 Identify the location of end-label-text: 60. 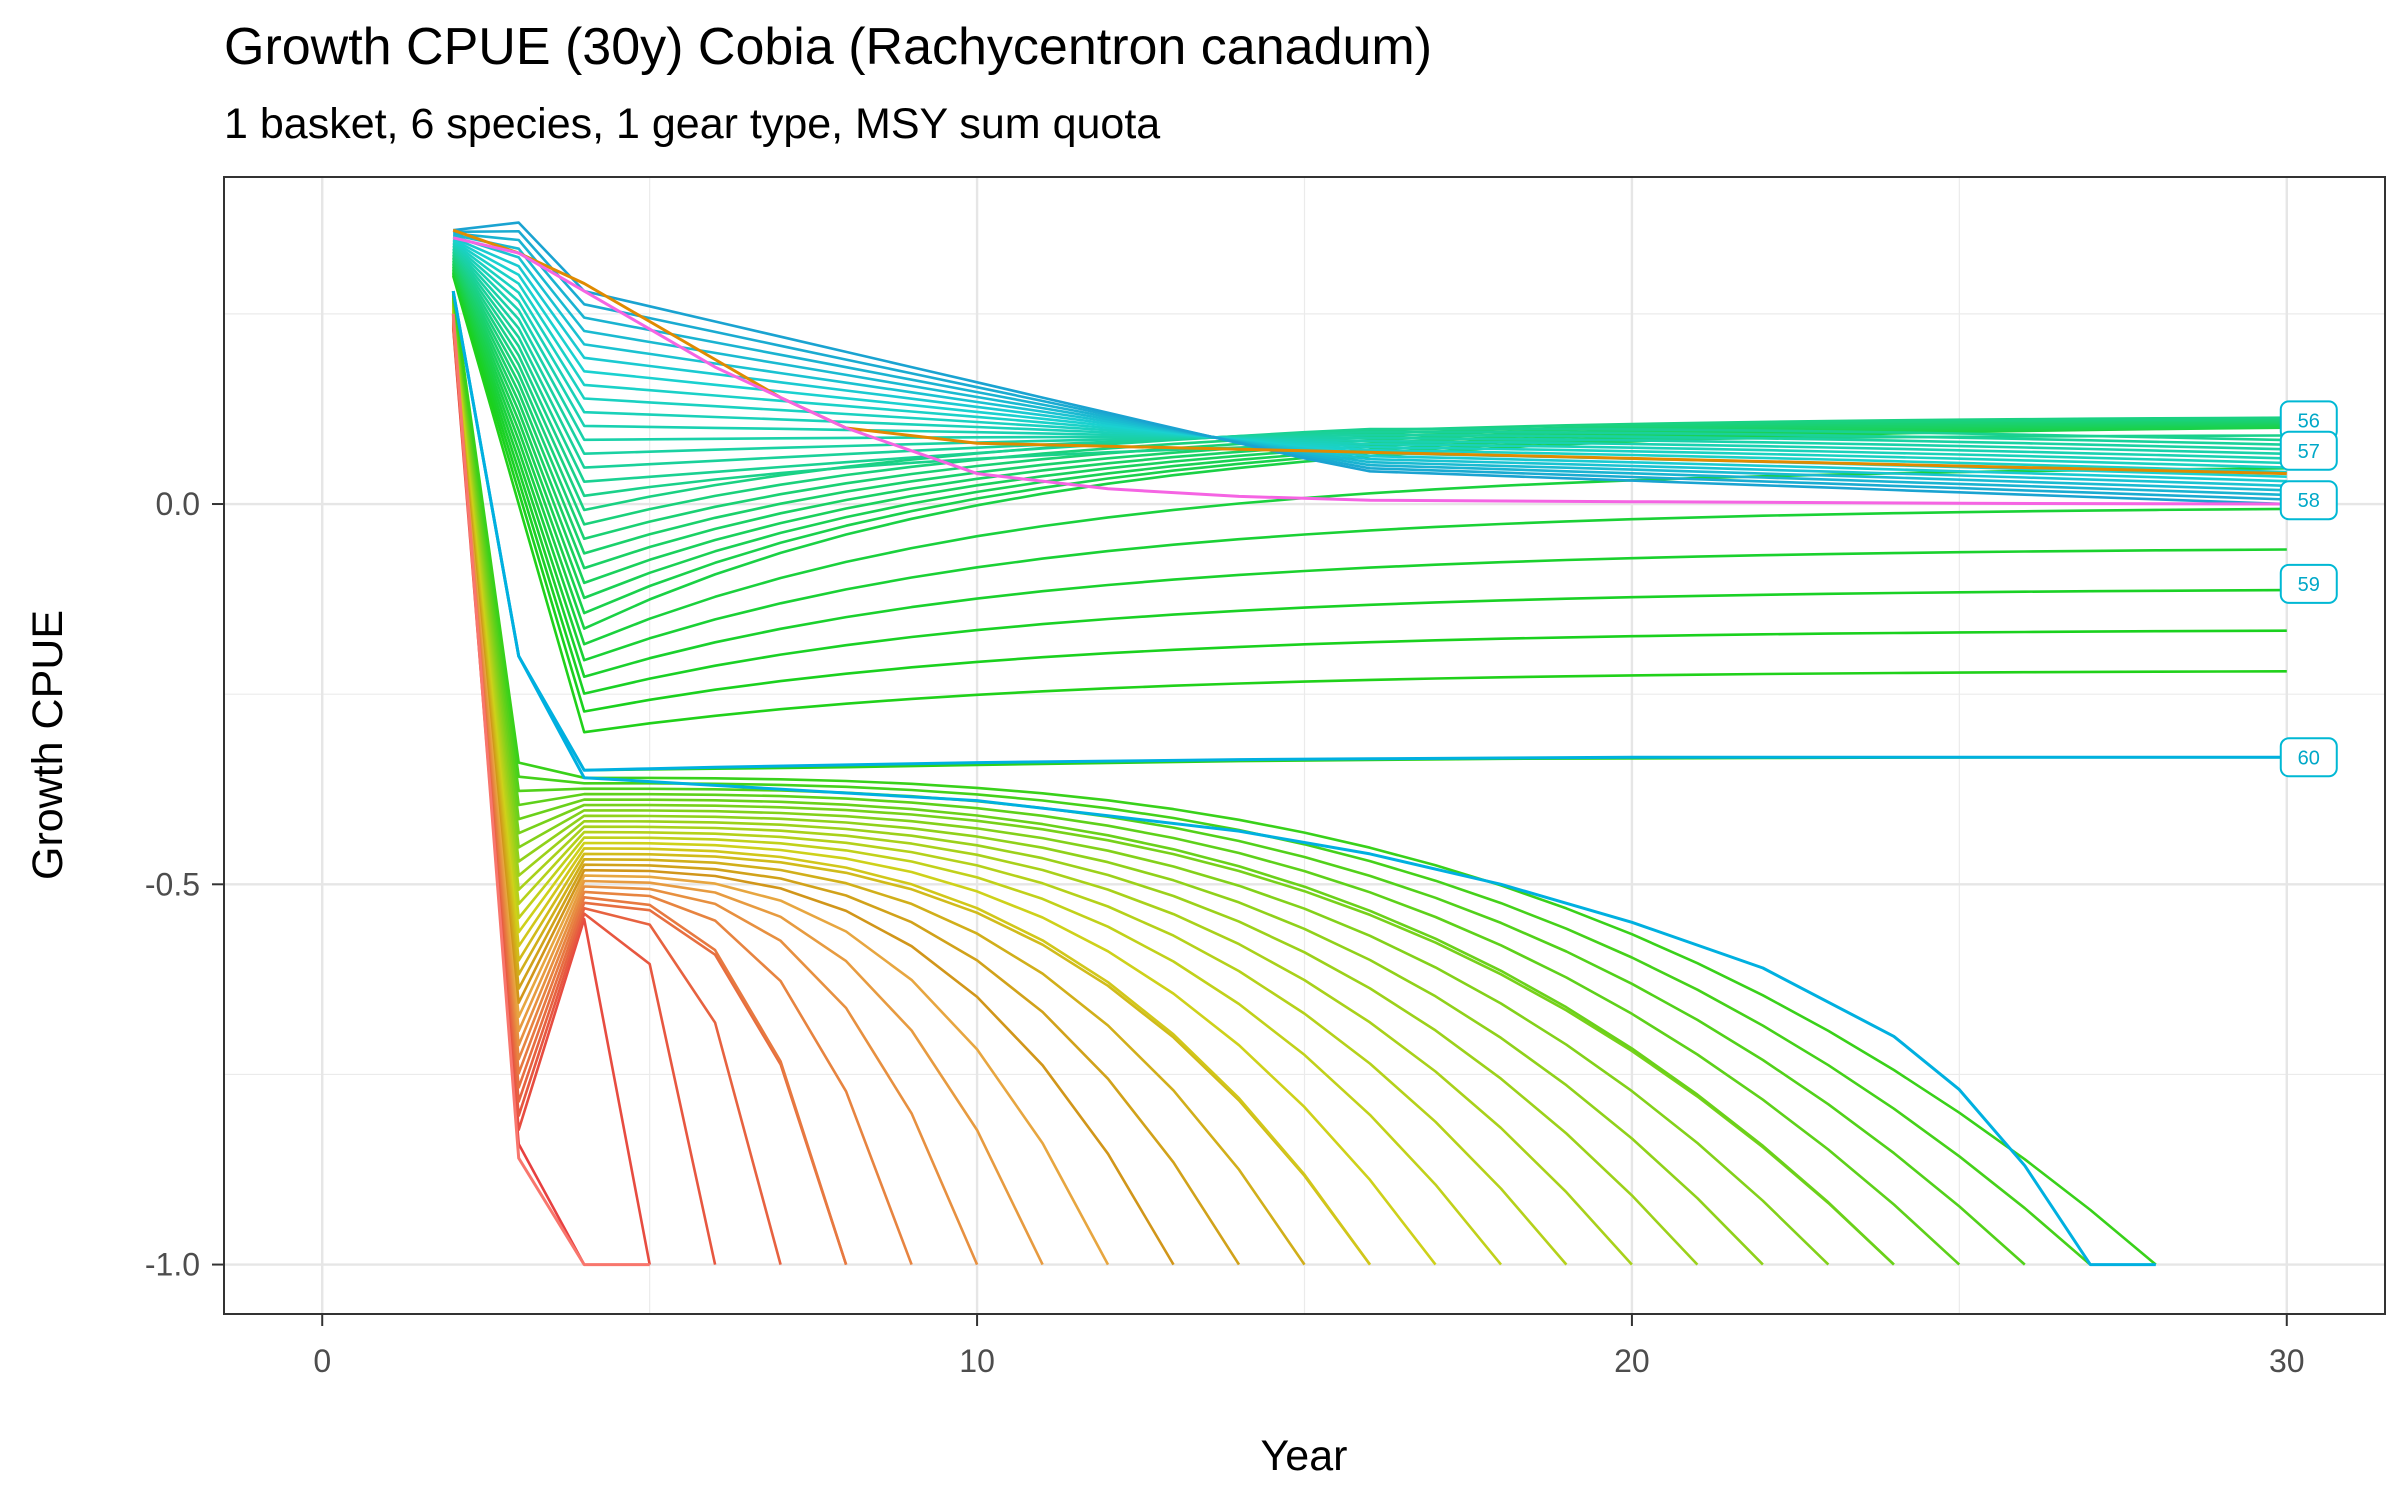
(2309, 758).